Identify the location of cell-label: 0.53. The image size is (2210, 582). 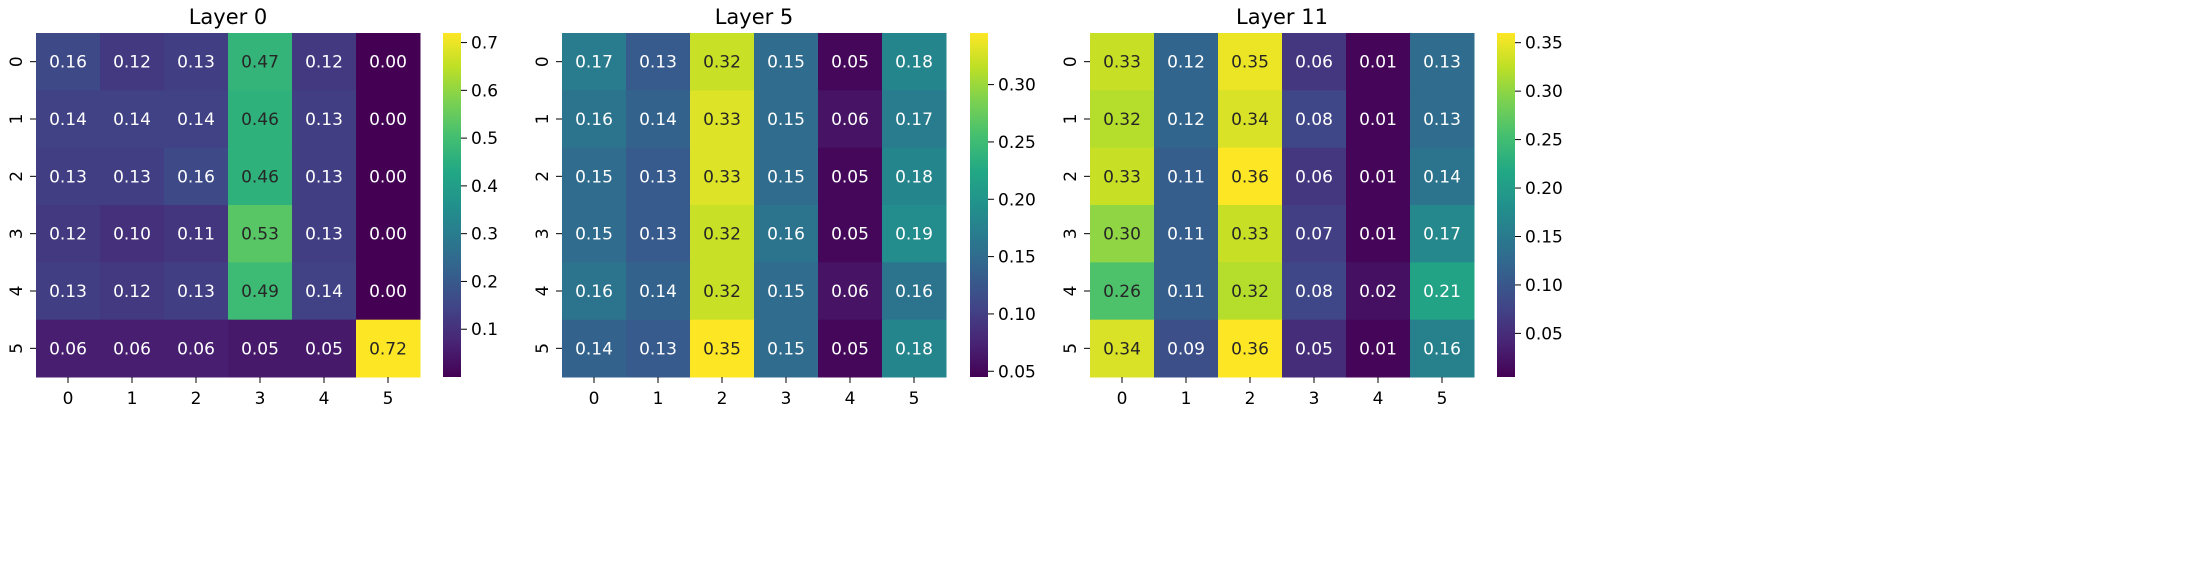
(260, 235).